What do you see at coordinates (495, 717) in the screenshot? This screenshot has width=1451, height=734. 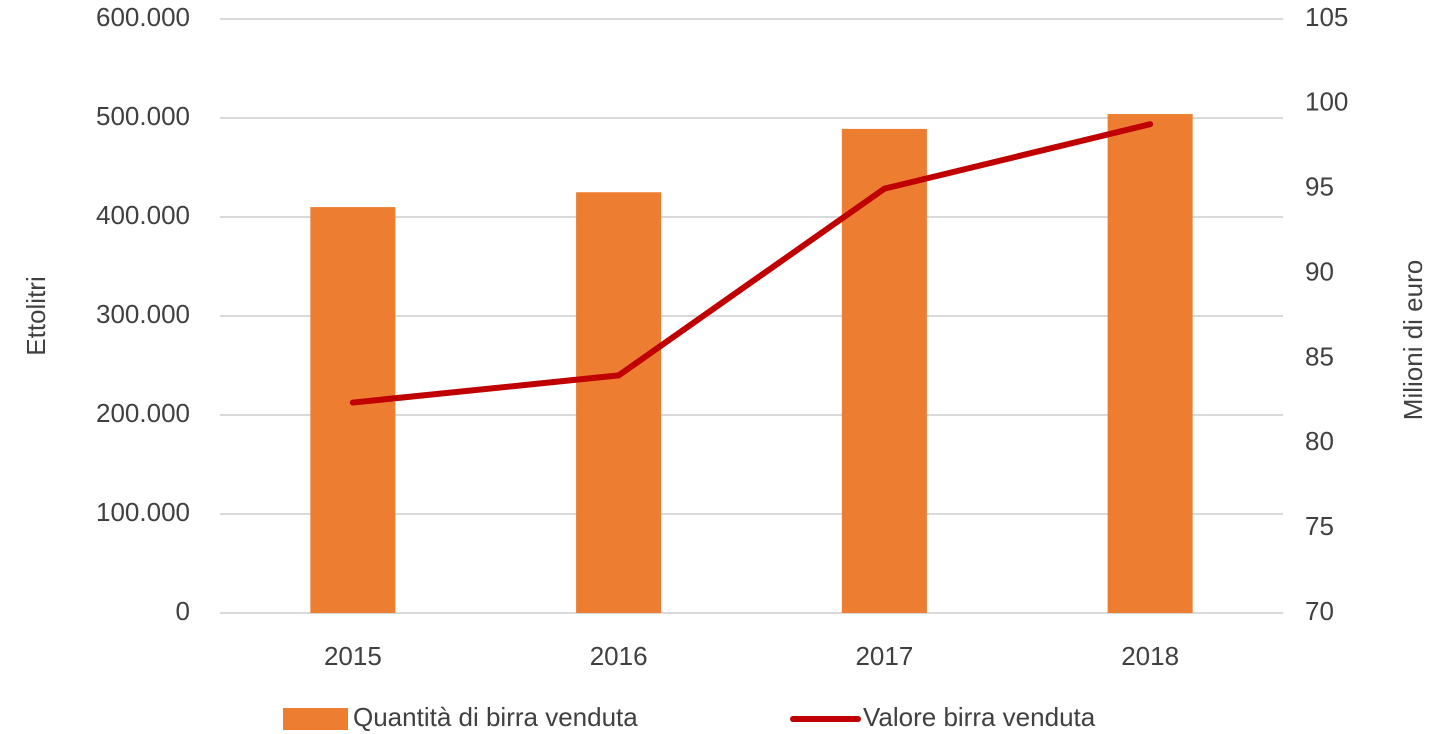 I see `legend-label: Quantità di birra venduta` at bounding box center [495, 717].